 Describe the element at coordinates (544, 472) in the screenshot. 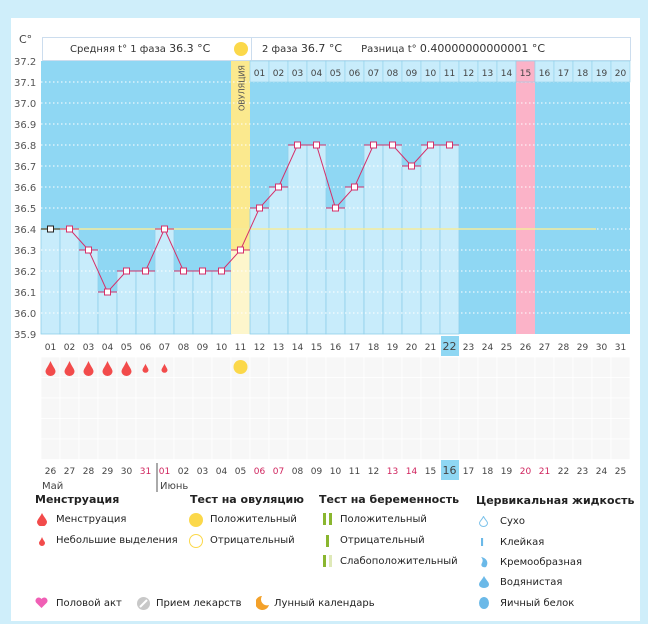

I see `calendar-date: 21` at that location.